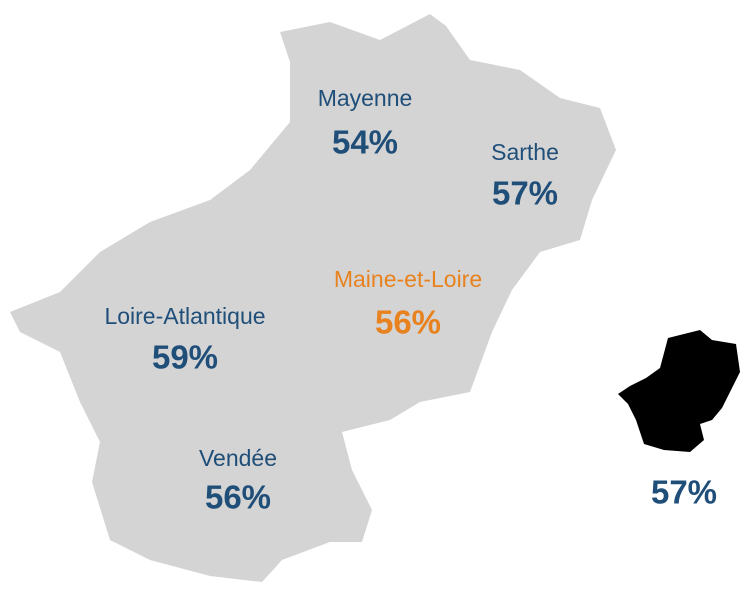 This screenshot has width=740, height=606. I want to click on region-value: 54%, so click(365, 142).